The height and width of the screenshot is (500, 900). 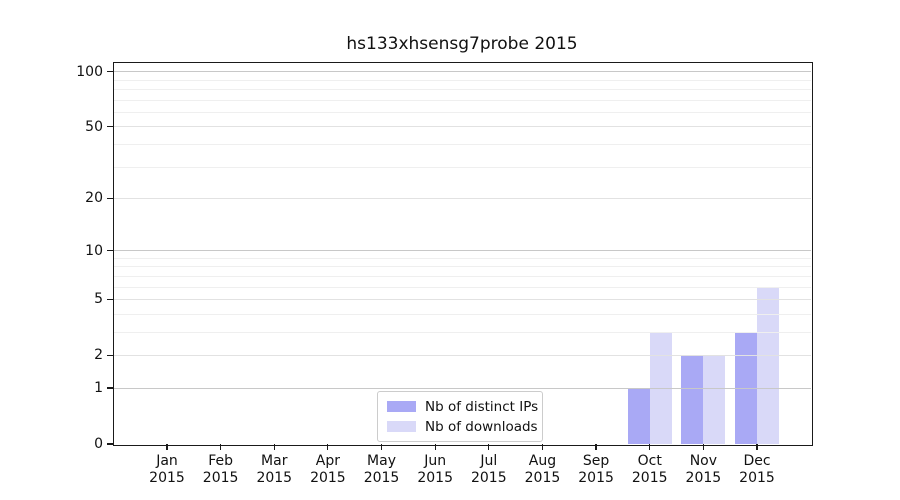 I want to click on x-tick-label-nov: Nov 2015, so click(x=703, y=469).